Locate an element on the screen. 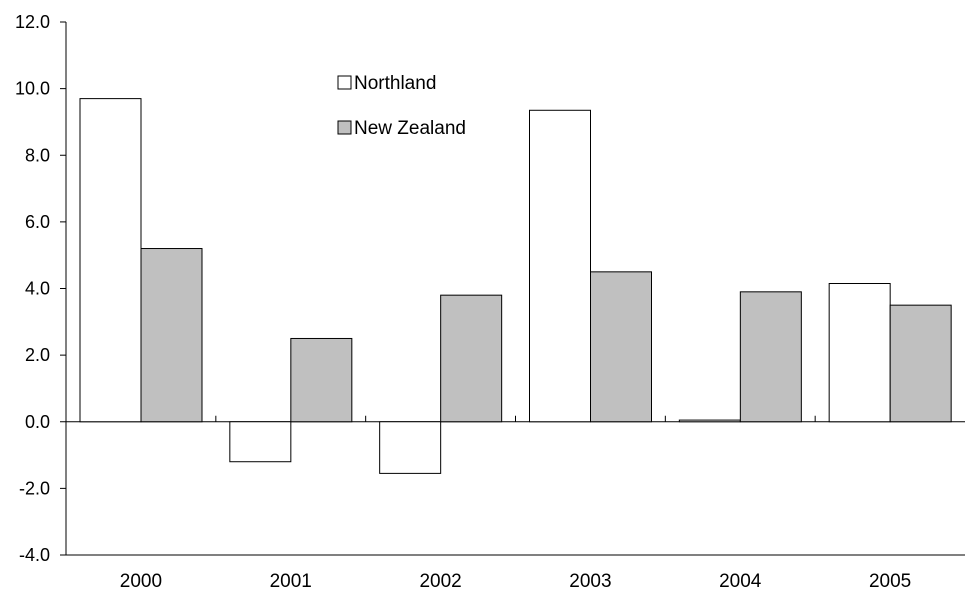 The image size is (966, 594). y-tick-label: 0.0 is located at coordinates (37, 422).